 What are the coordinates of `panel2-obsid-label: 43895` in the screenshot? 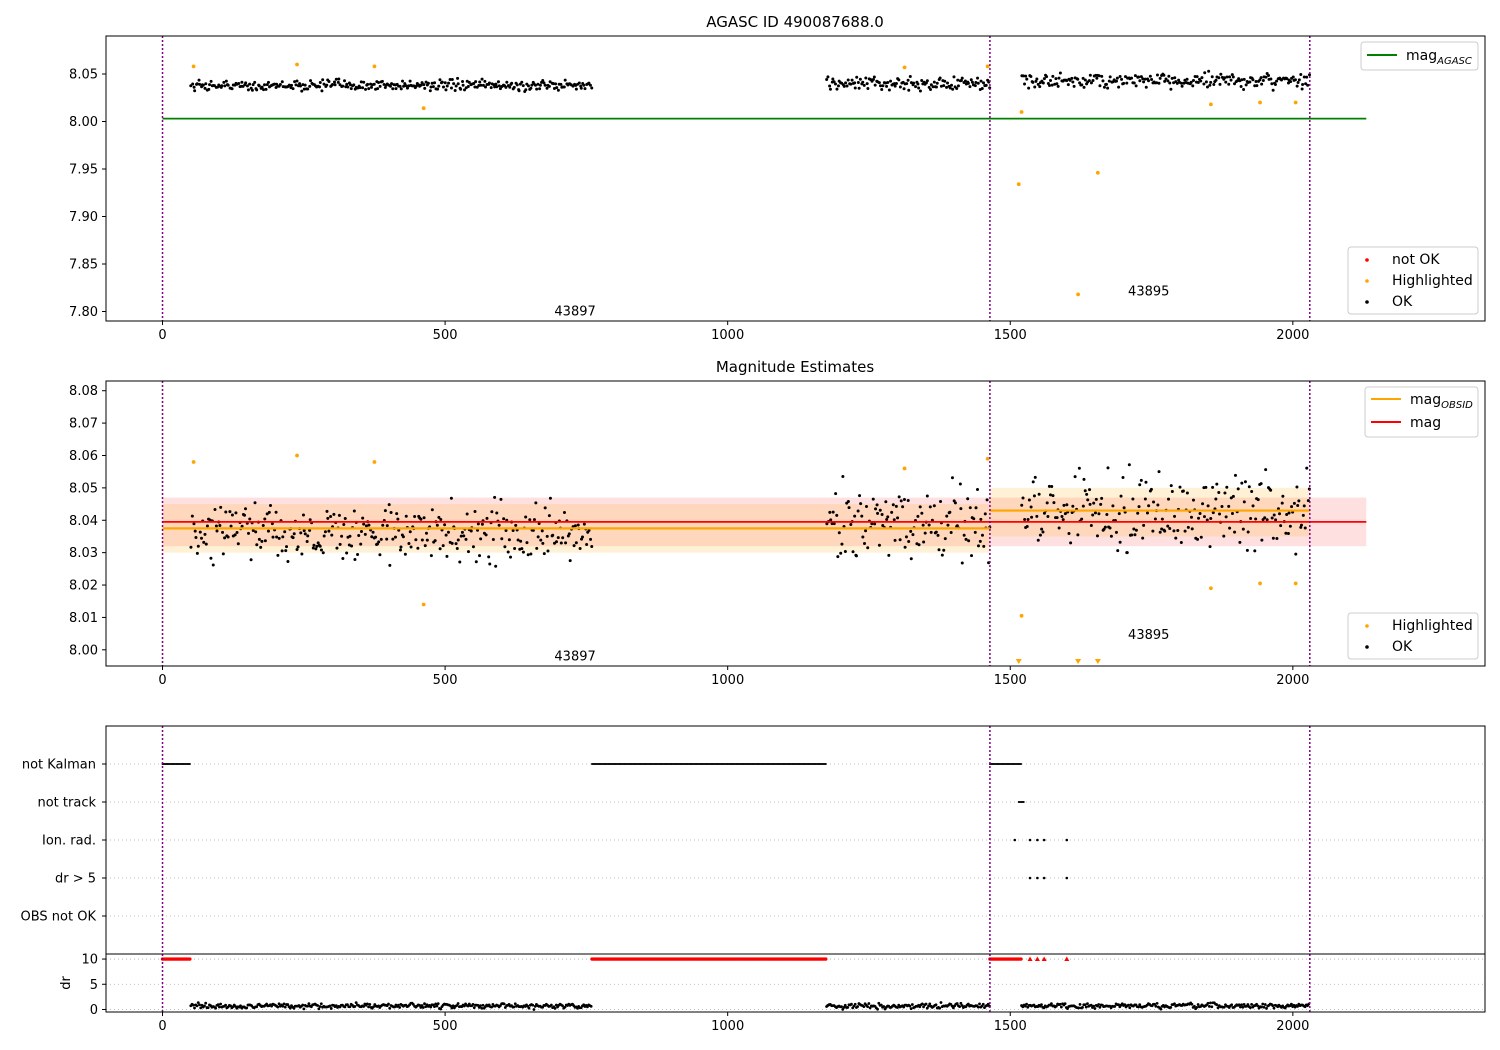 It's located at (1148, 635).